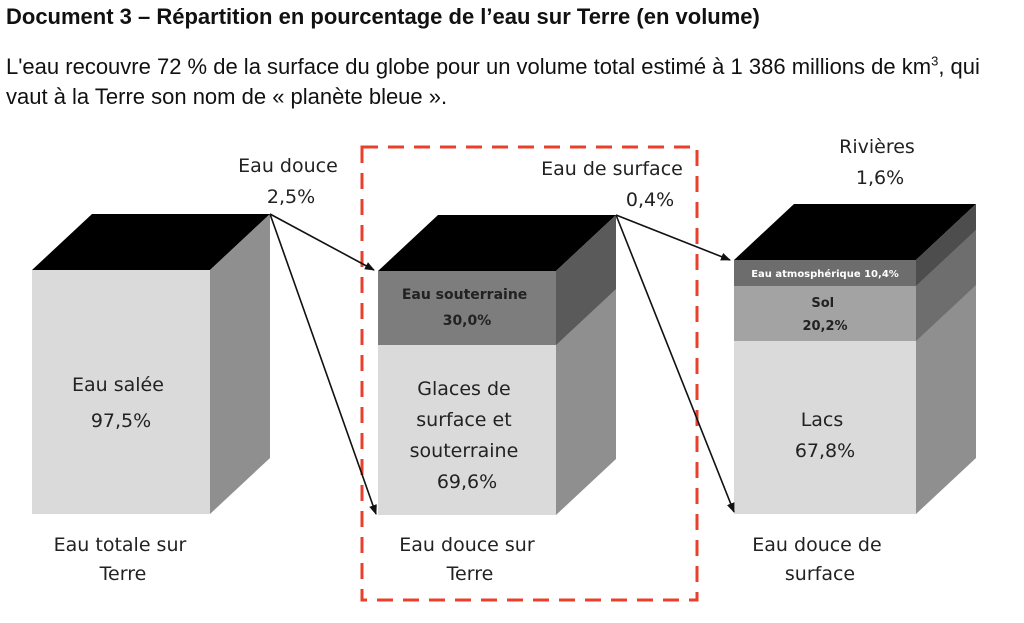 The image size is (1024, 623). I want to click on fresh-water-caption-line2: Terre, so click(470, 574).